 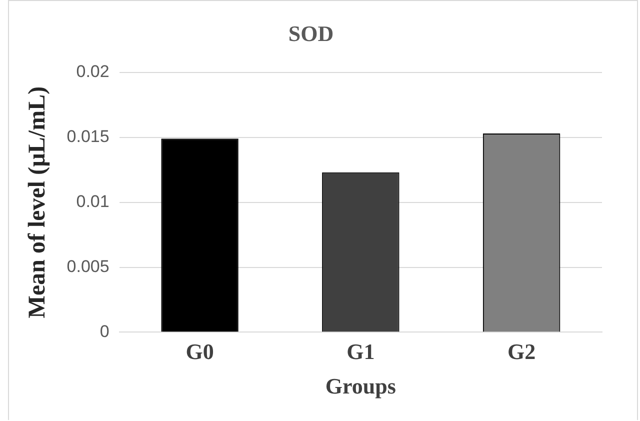 What do you see at coordinates (93, 201) in the screenshot?
I see `y-tick-label: 0.01` at bounding box center [93, 201].